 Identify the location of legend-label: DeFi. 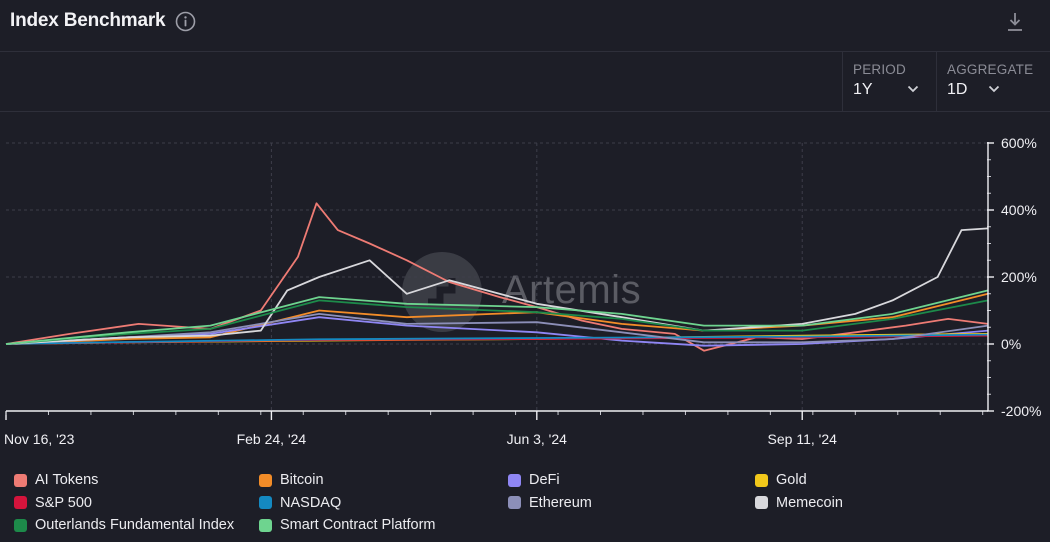
(544, 480).